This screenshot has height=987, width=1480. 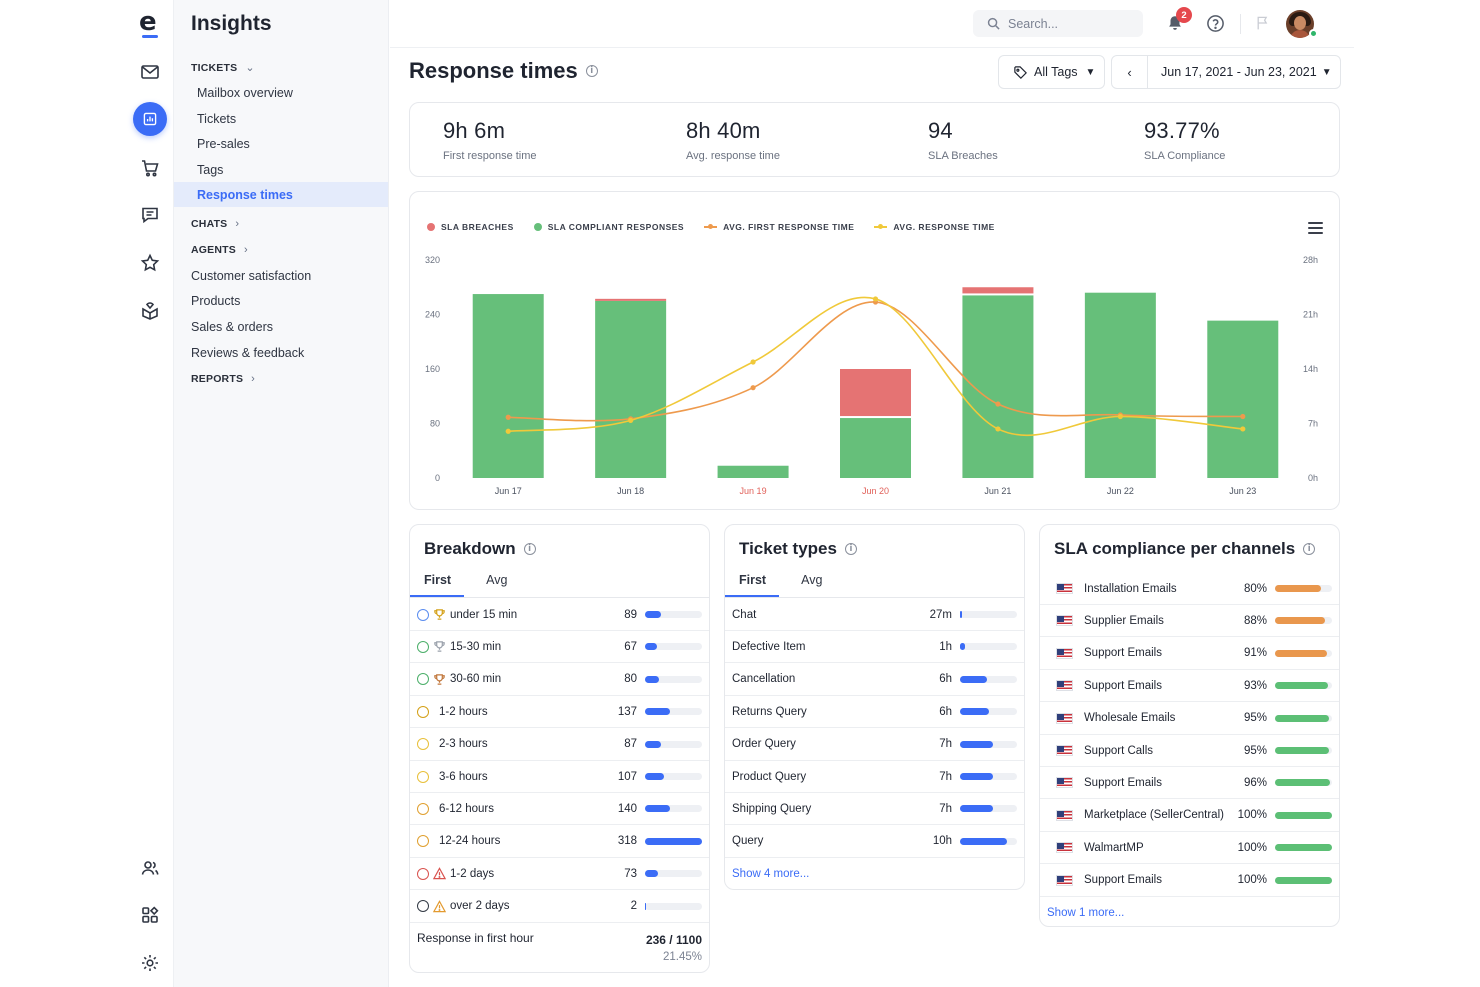 What do you see at coordinates (1240, 72) in the screenshot?
I see `date-range-select: Jun 17, 2021 - Jun 23, 2021 ▼` at bounding box center [1240, 72].